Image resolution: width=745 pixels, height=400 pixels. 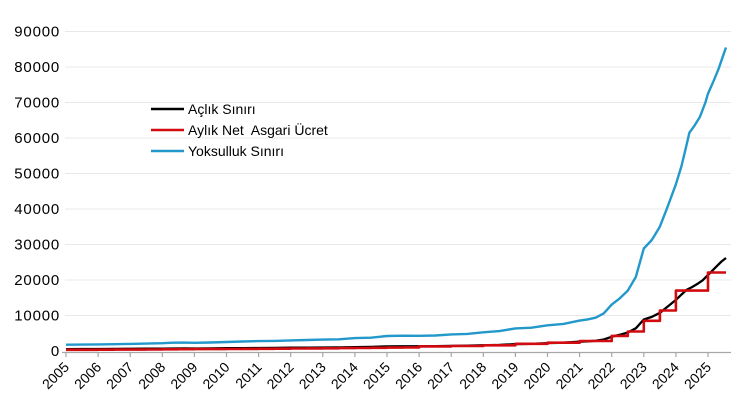 I want to click on y-axis-tick-label: 10000, so click(x=37, y=316).